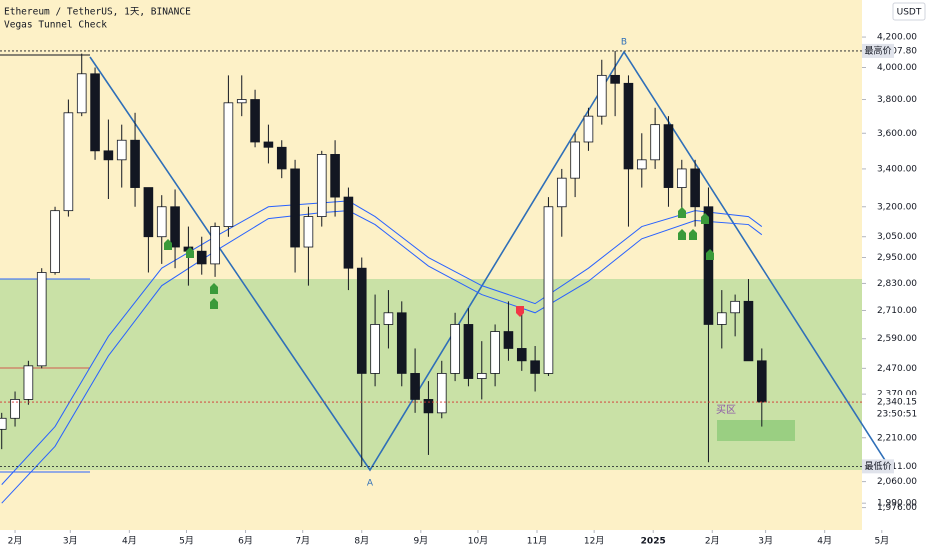 The image size is (932, 554). I want to click on y-tick-label: 2,590.00, so click(897, 339).